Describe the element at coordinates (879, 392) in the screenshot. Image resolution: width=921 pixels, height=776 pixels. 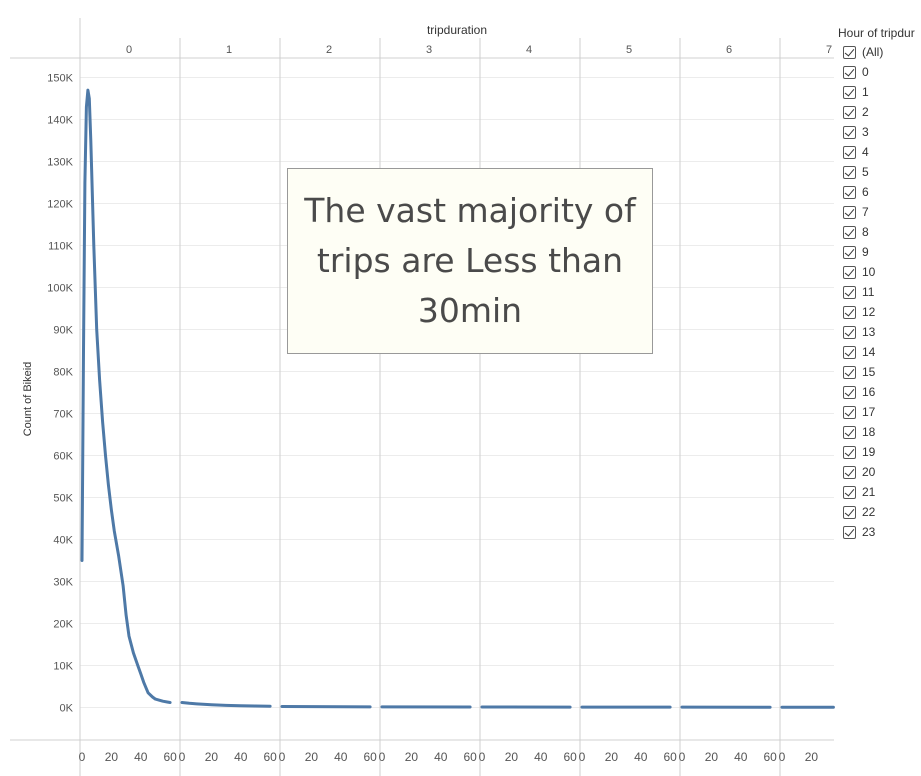
I see `legend-item: 16` at that location.